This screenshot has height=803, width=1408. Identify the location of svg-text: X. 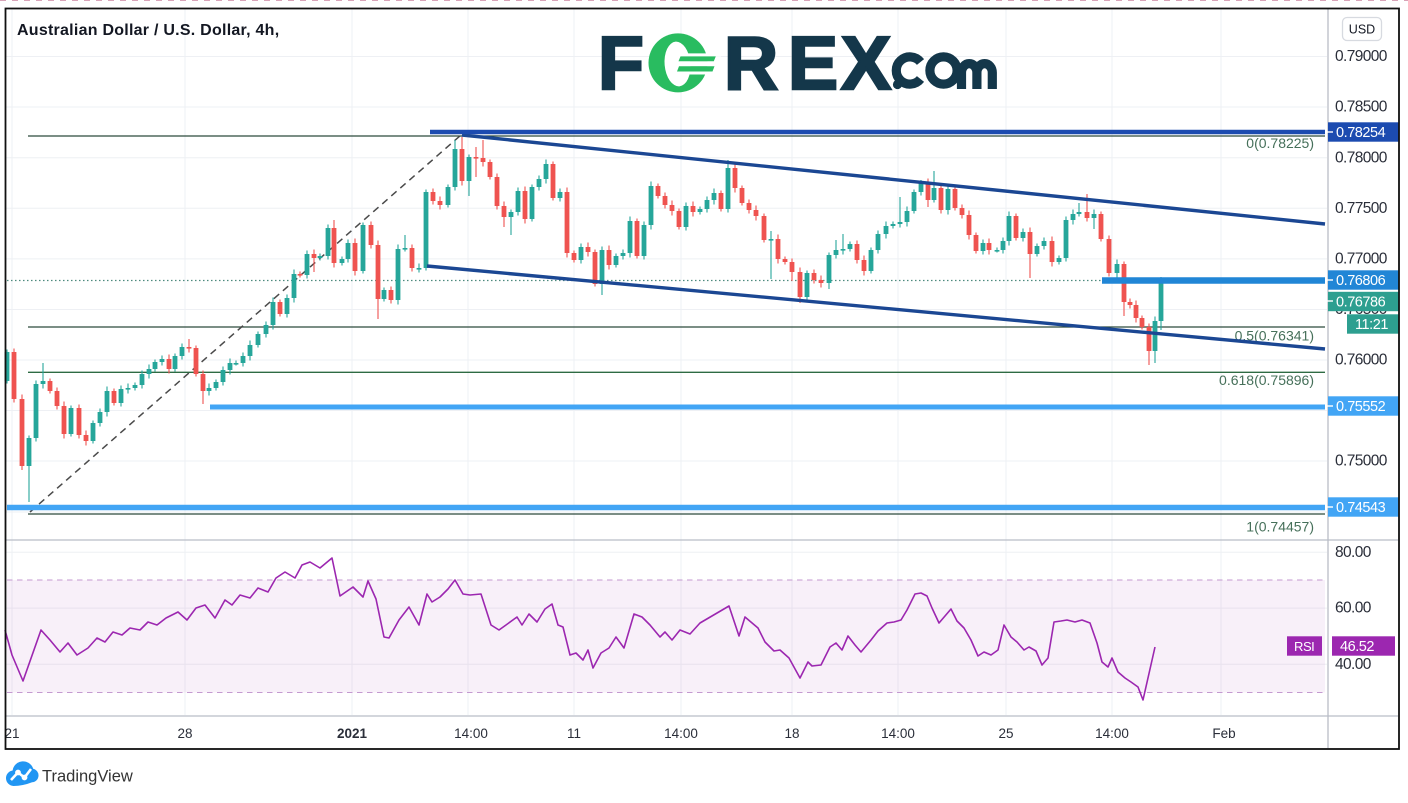
(866, 63).